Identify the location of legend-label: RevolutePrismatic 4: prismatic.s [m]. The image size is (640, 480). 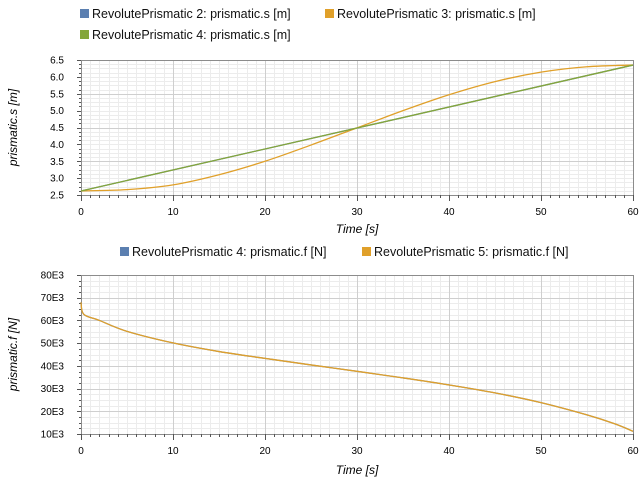
(191, 35).